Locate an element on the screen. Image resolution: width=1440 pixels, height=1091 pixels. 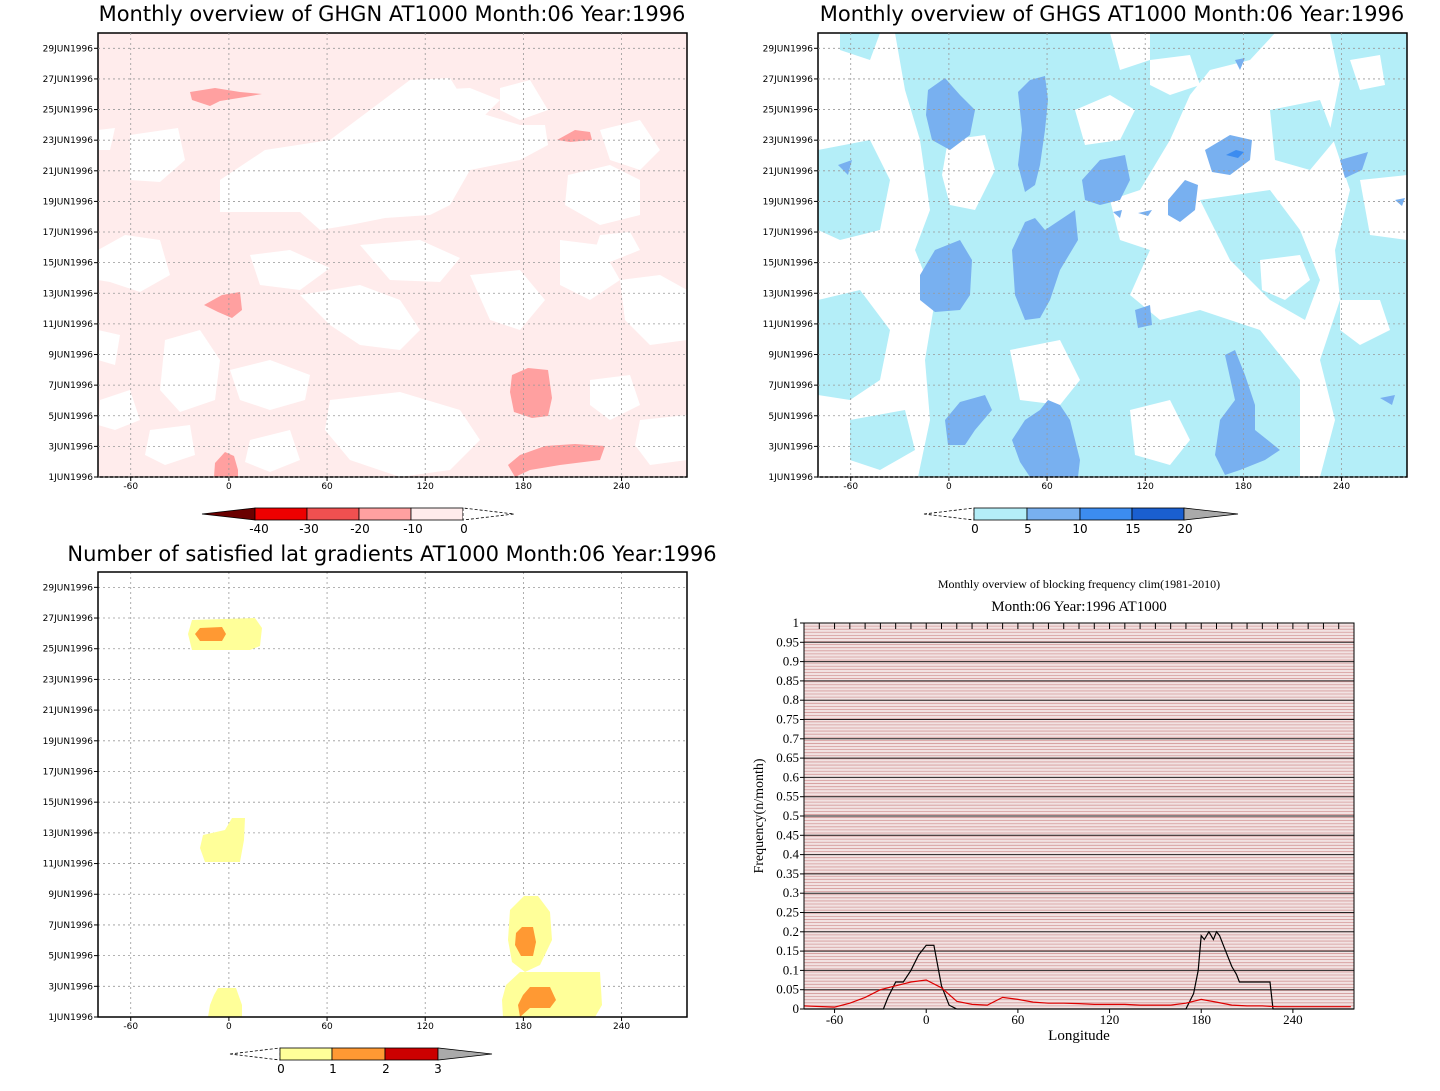
ghgn-colorbar-label: 0 is located at coordinates (464, 529).